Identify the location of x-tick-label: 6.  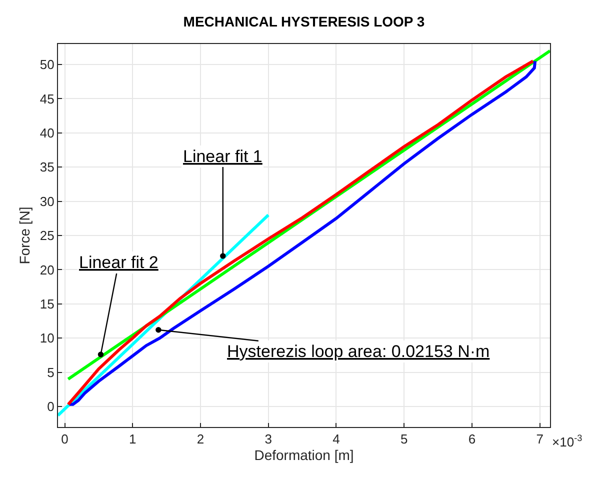
(472, 439).